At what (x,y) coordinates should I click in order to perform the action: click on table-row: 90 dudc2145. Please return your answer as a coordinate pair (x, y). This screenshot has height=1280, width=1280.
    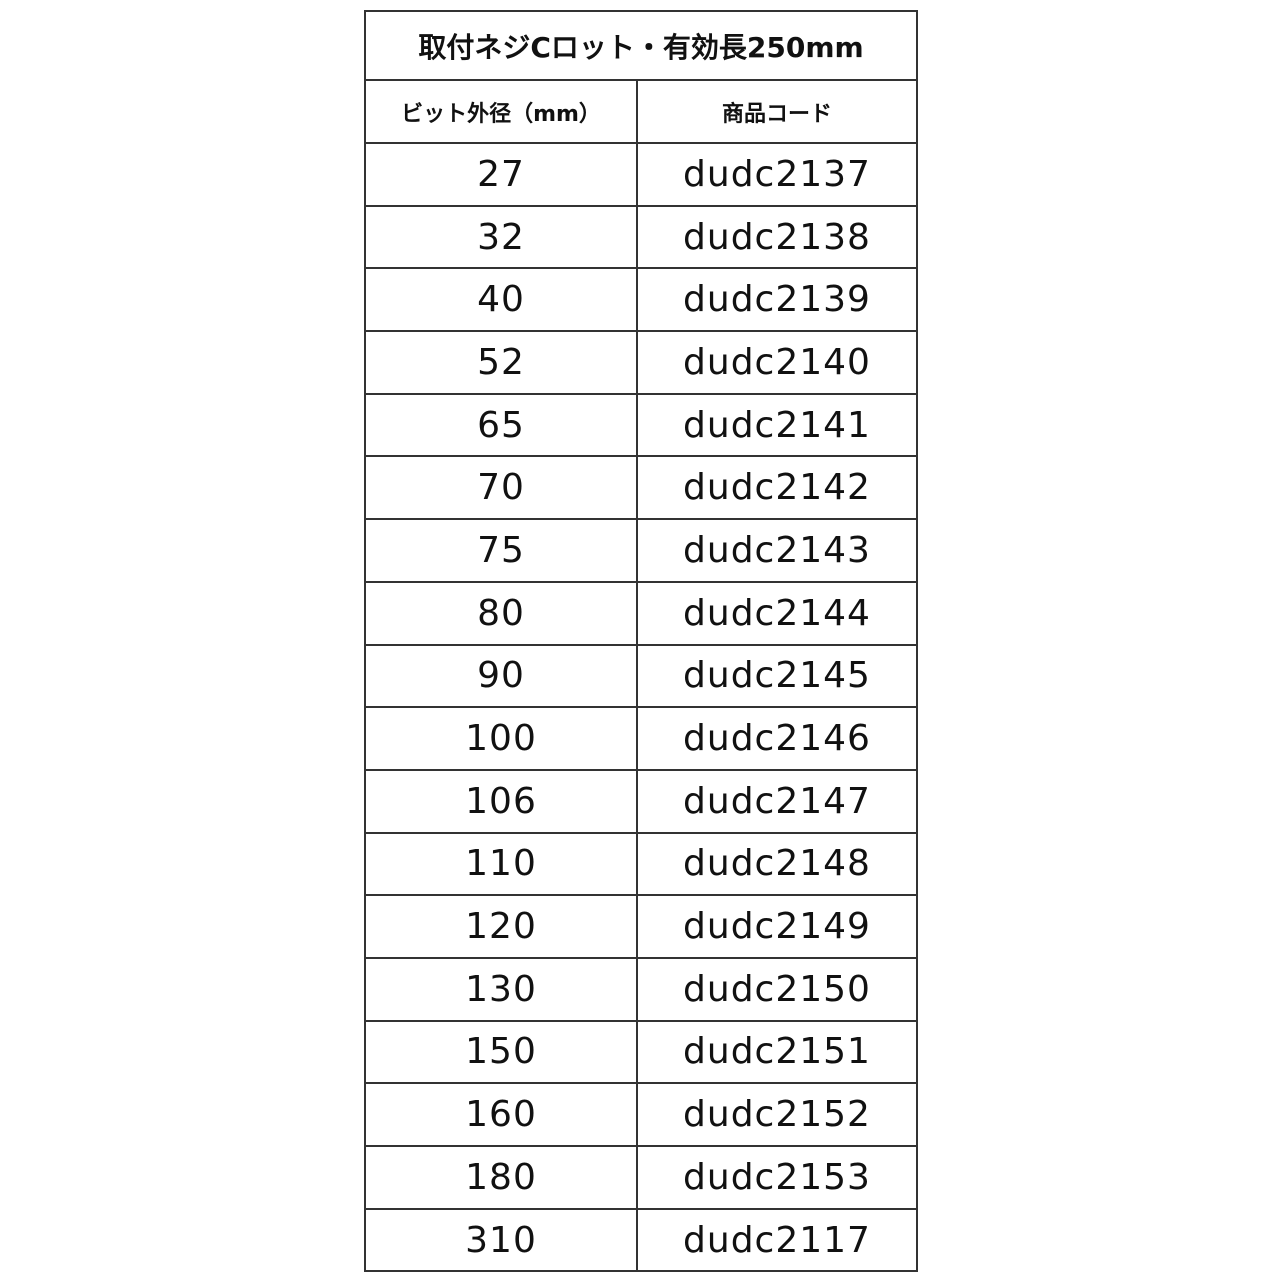
    Looking at the image, I should click on (641, 676).